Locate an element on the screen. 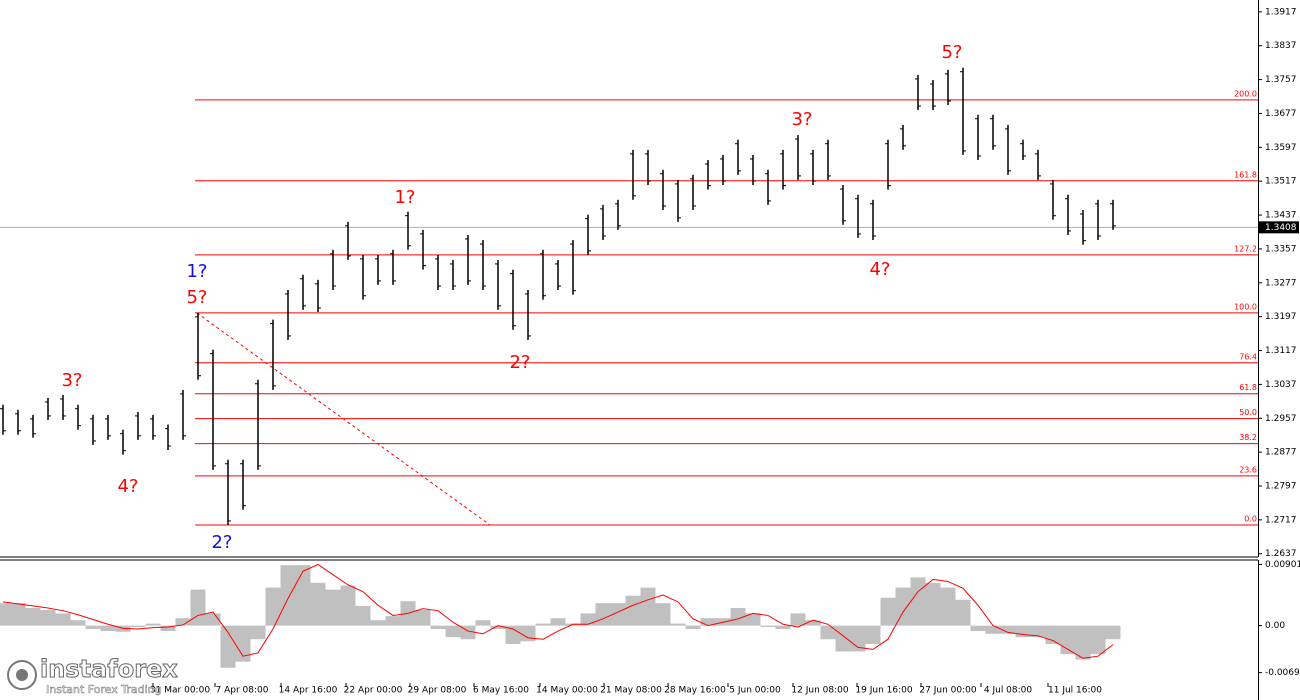 Image resolution: width=1300 pixels, height=700 pixels. y-tick-label: 1.2637 is located at coordinates (1281, 554).